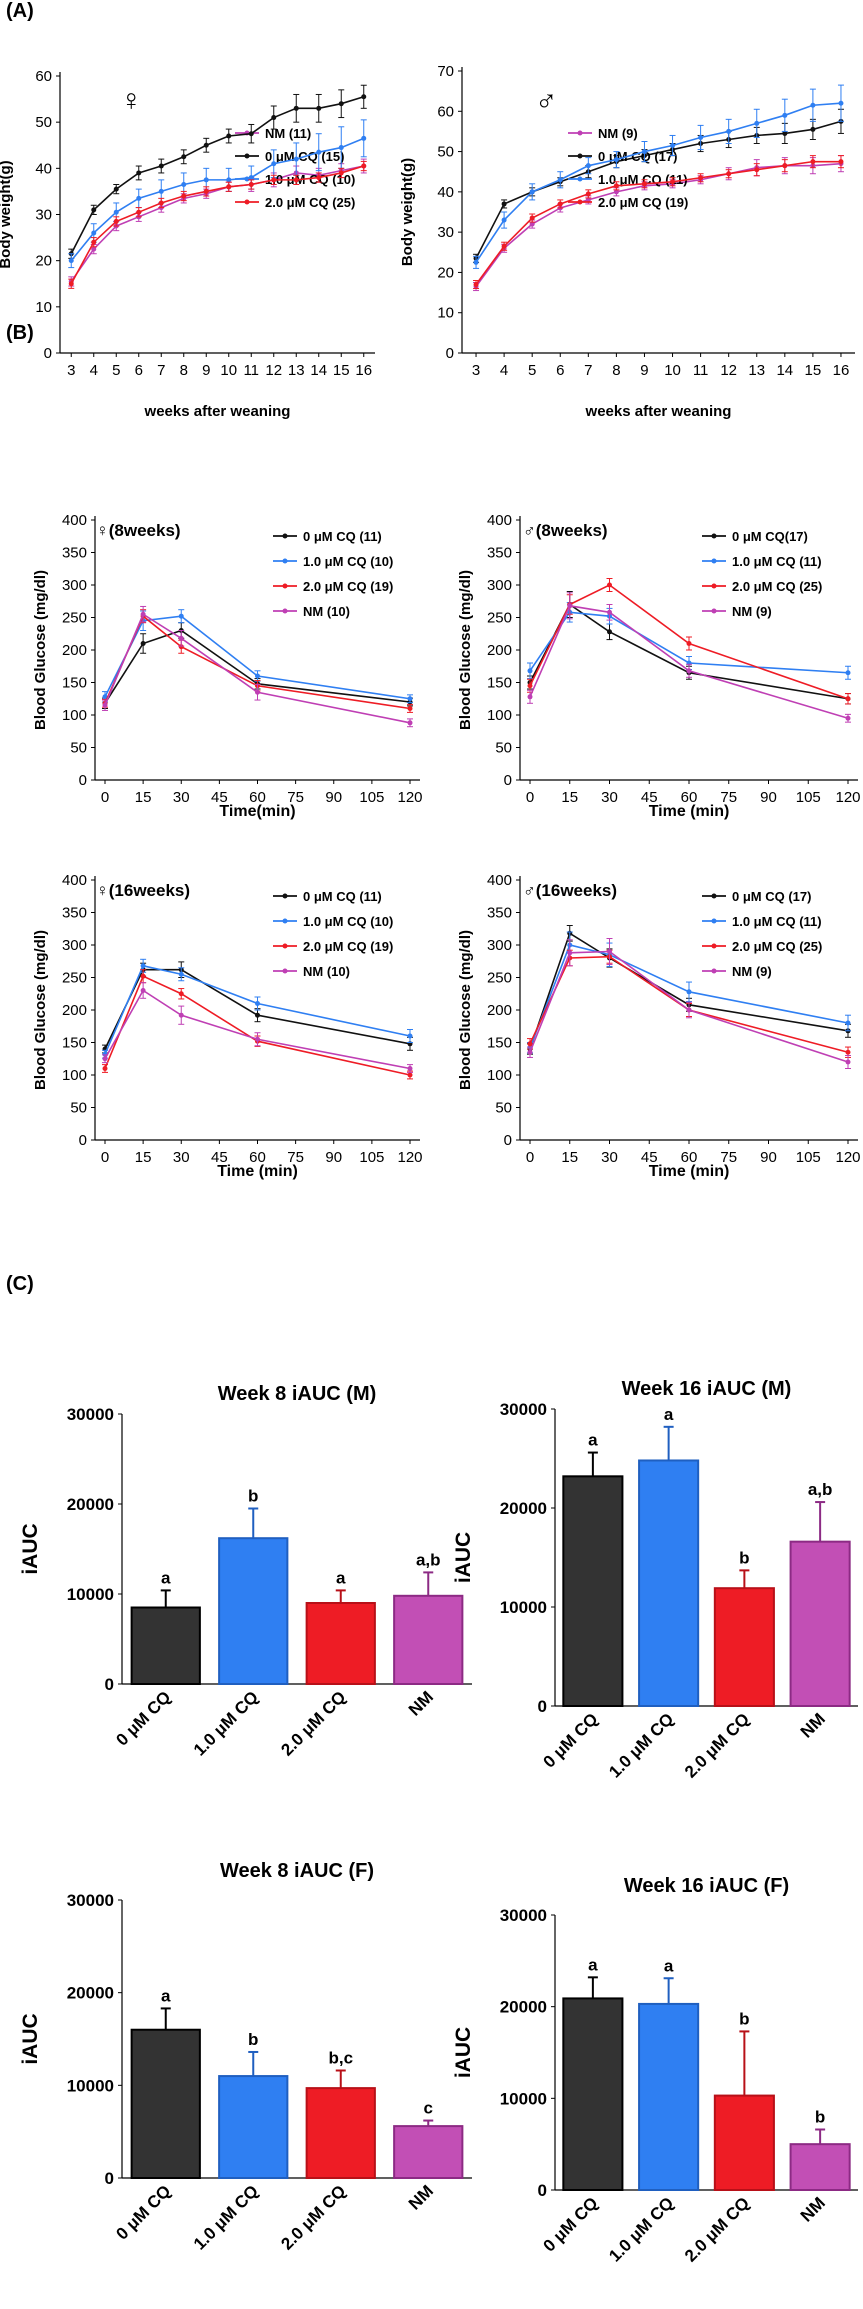 Image resolution: width=863 pixels, height=2309 pixels. I want to click on legend-label: 0 μM CQ (11), so click(342, 896).